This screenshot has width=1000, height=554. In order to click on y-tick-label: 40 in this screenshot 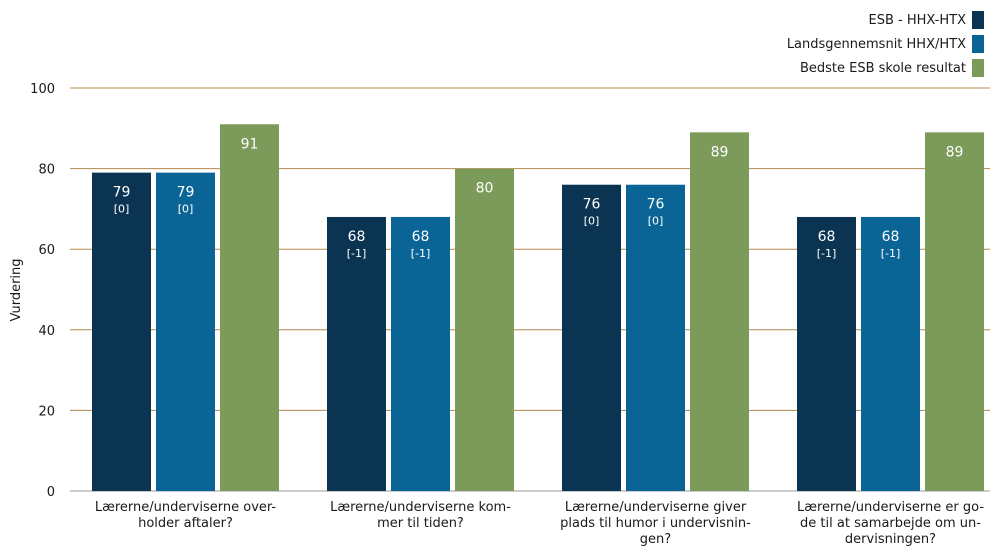, I will do `click(46, 331)`.